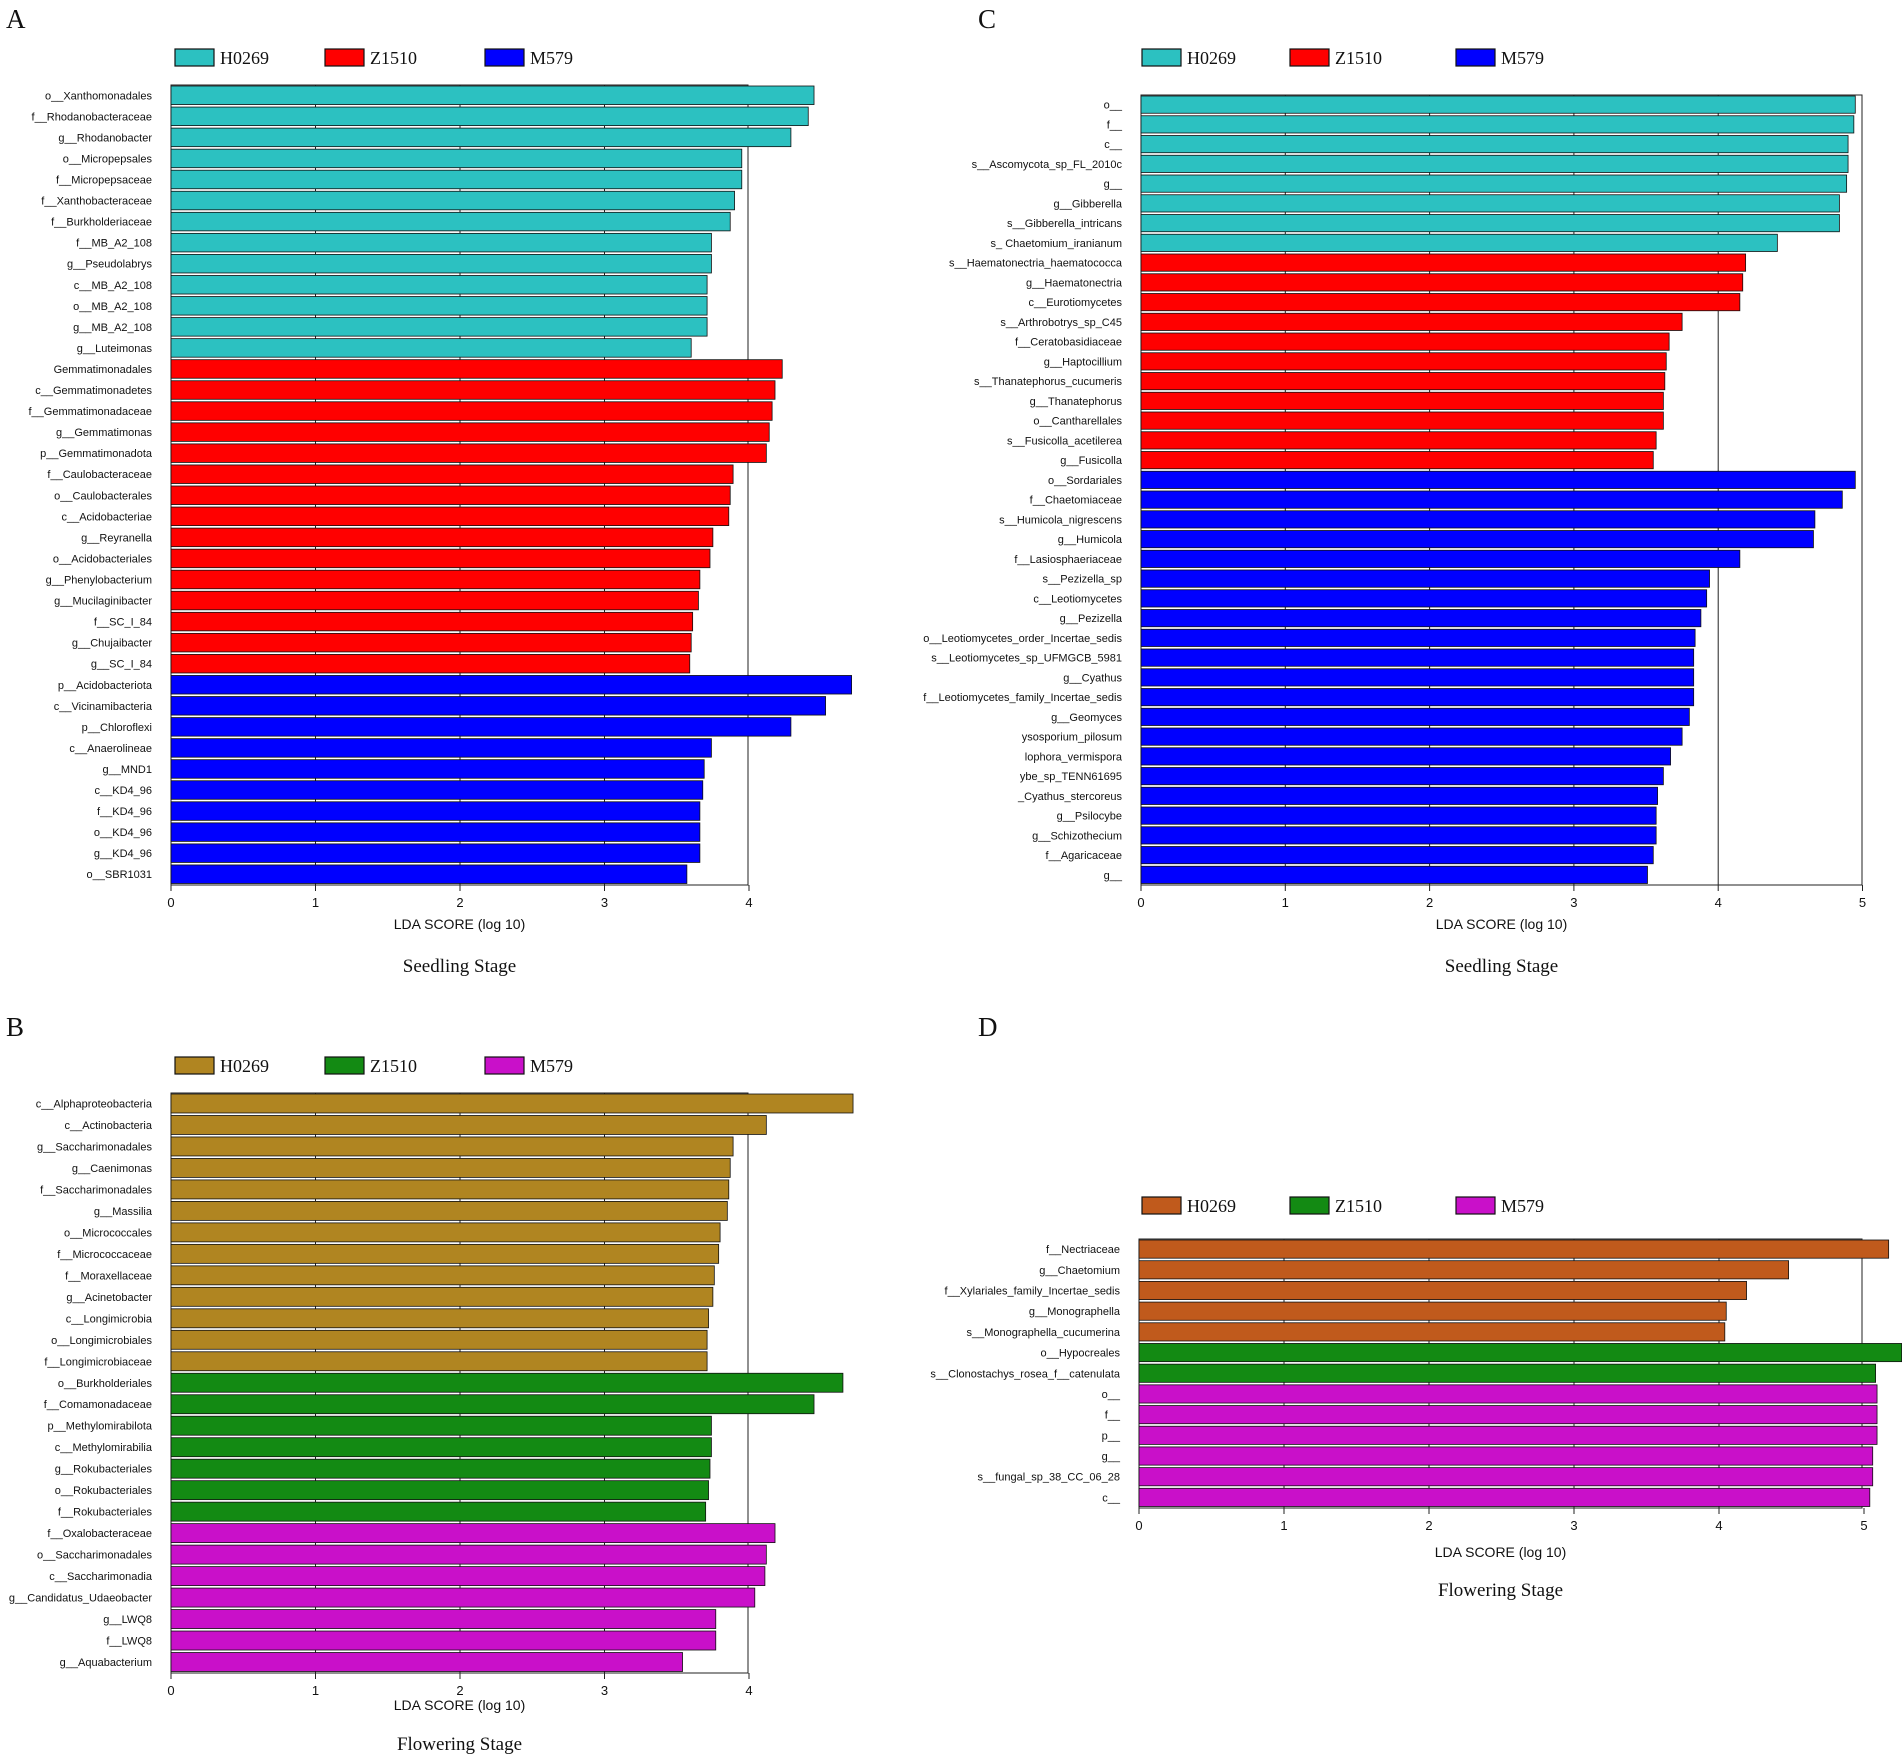  What do you see at coordinates (1862, 902) in the screenshot?
I see `x-tick-label: 5` at bounding box center [1862, 902].